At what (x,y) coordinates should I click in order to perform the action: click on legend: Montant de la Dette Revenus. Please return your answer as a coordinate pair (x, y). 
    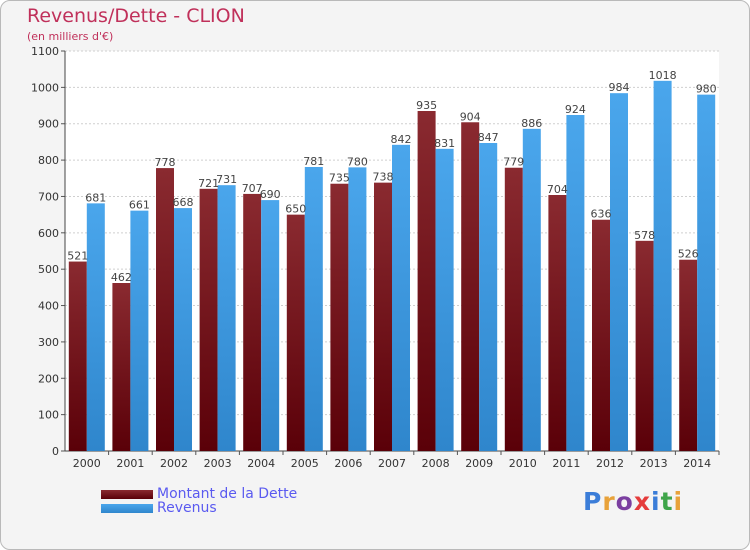
    Looking at the image, I should click on (199, 501).